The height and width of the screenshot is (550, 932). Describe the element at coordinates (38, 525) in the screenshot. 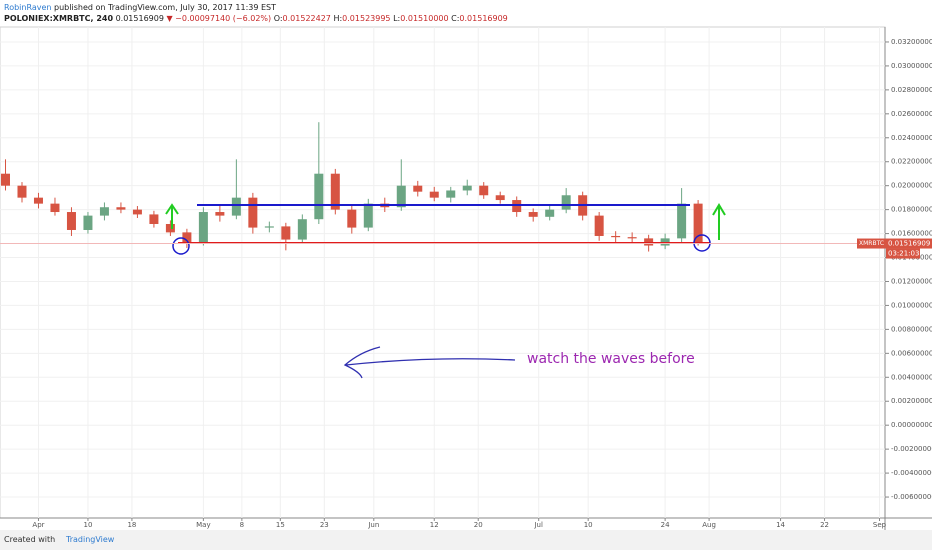

I see `x-tick-label: Apr` at that location.